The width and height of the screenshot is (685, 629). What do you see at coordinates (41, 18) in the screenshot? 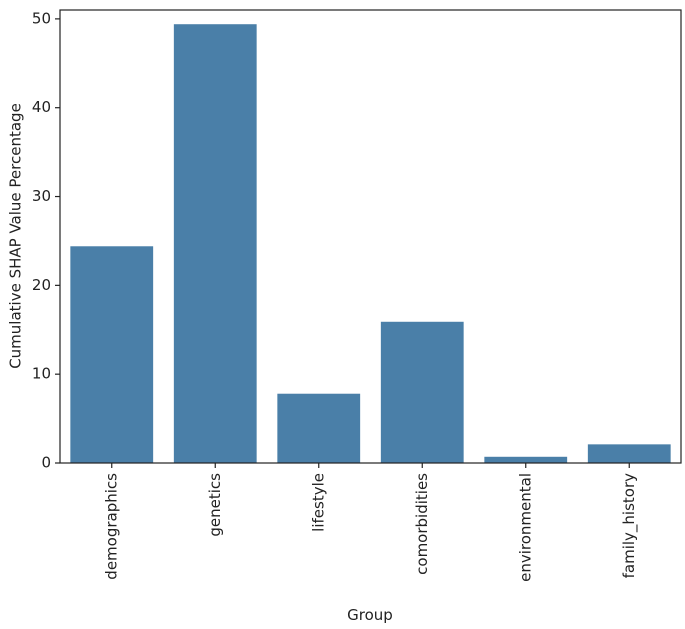
I see `y-tick-label: 50` at bounding box center [41, 18].